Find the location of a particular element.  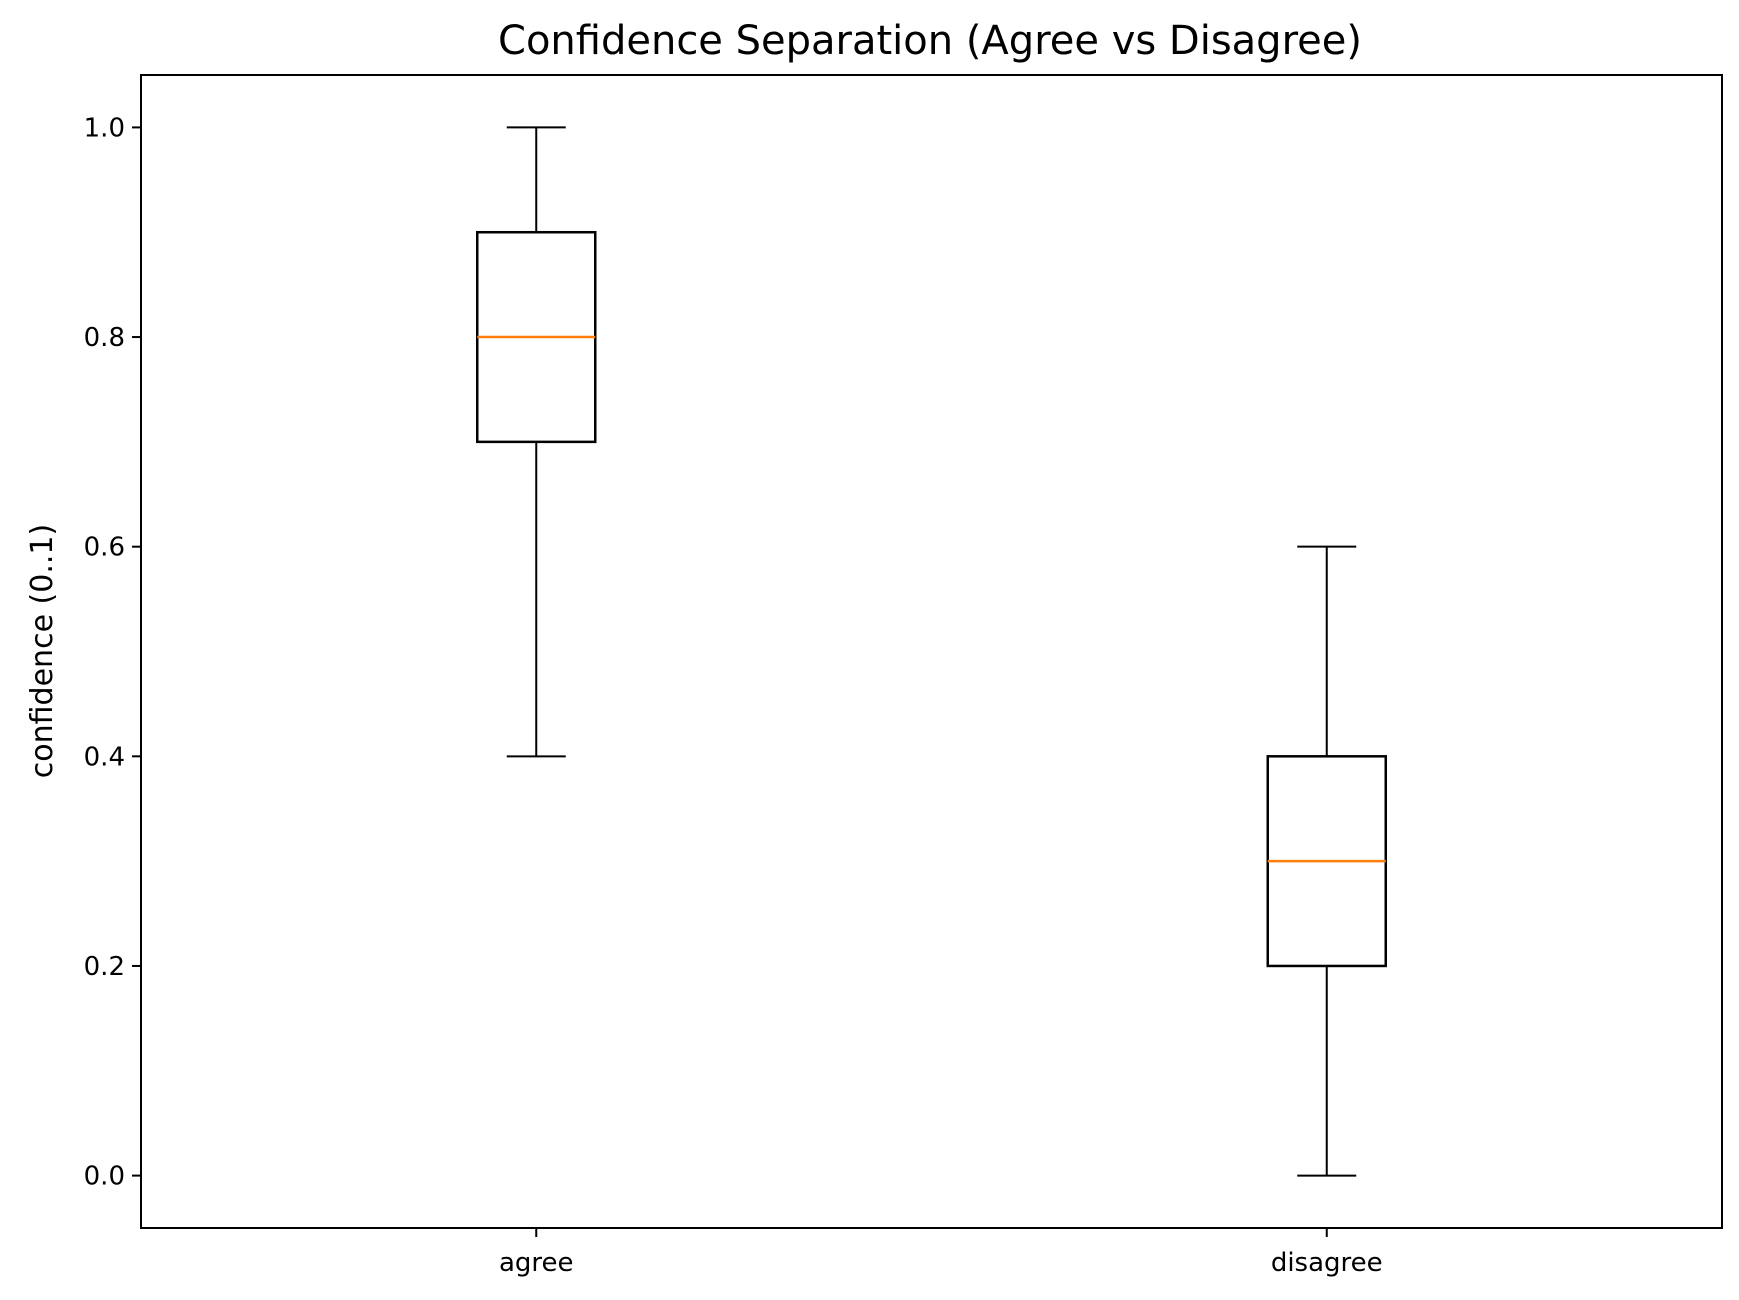

box-group-agree is located at coordinates (536, 442).